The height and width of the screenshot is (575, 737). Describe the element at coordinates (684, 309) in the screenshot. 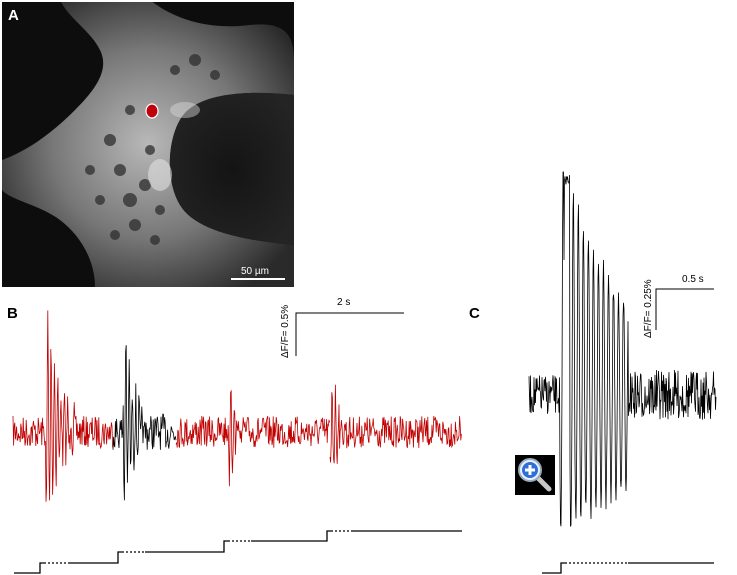

I see `scalebar-c` at that location.